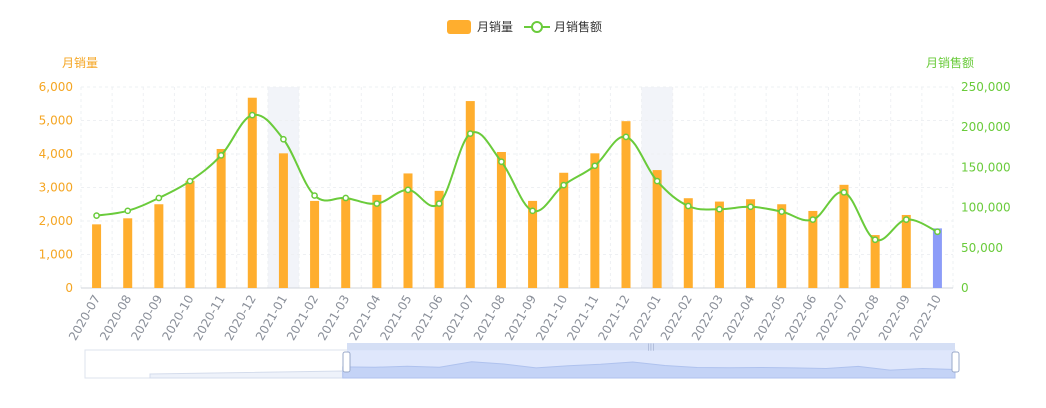 Image resolution: width=1046 pixels, height=408 pixels. I want to click on legend-line-marker, so click(537, 27).